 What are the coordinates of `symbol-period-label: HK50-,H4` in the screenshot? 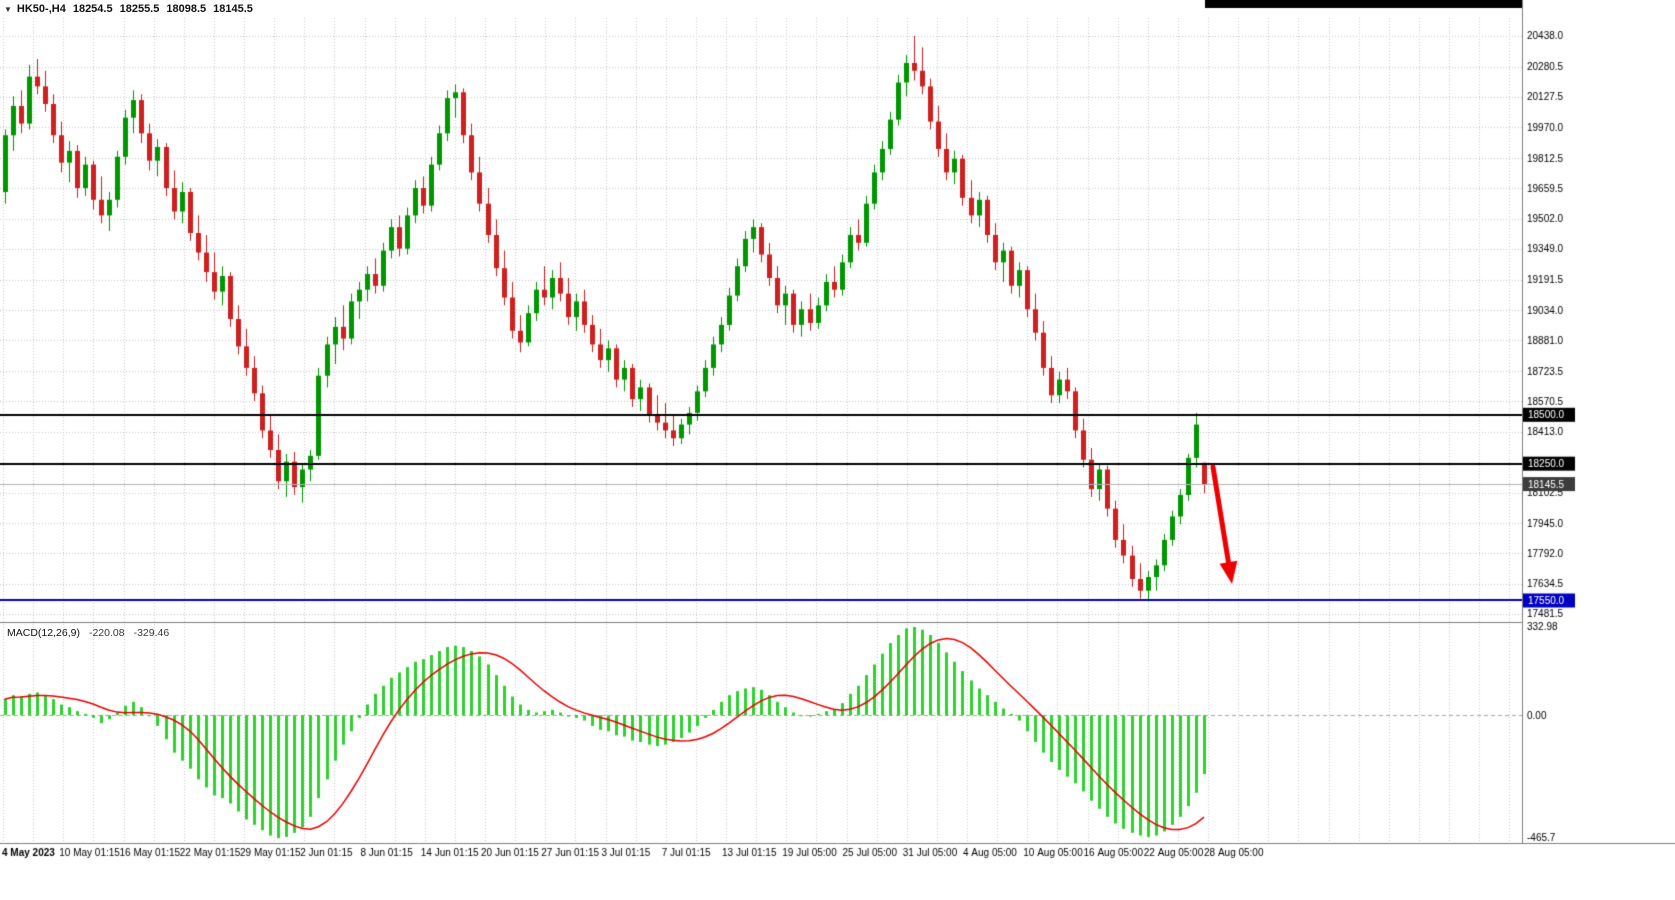 It's located at (41, 9).